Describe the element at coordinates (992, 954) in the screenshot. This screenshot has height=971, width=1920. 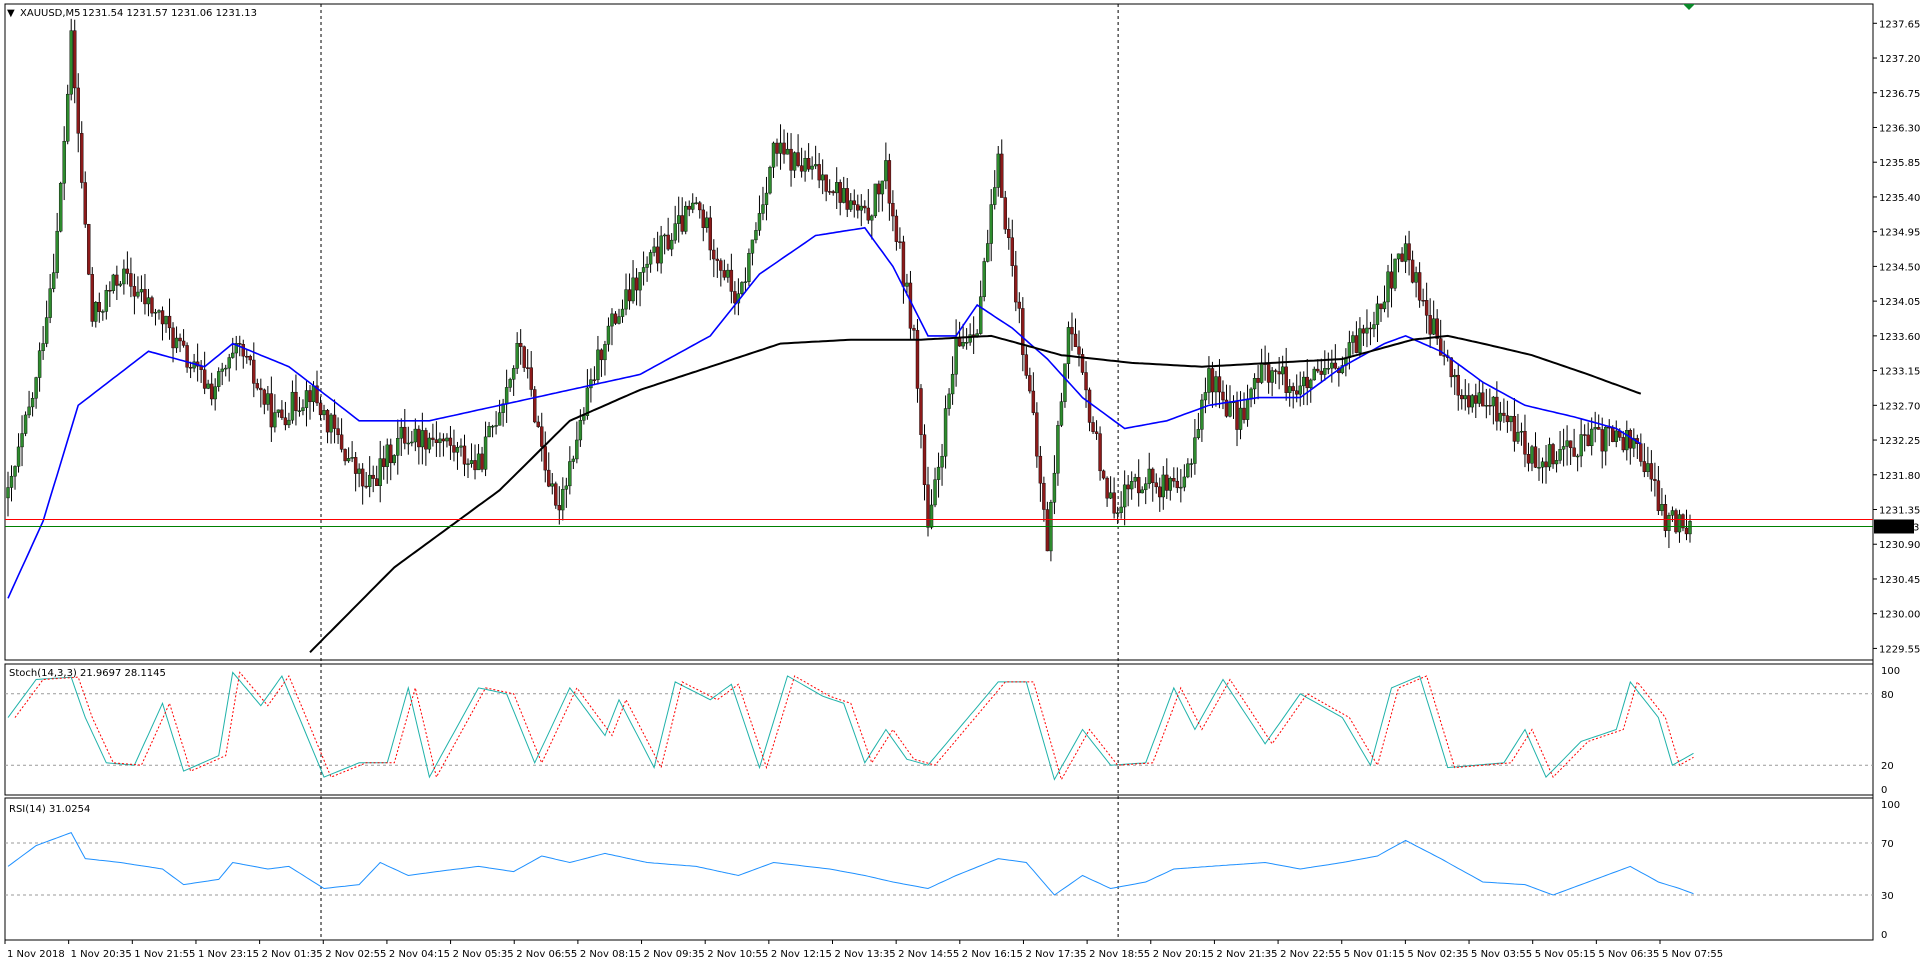
I see `time-tick-label: 2 Nov 16:15` at that location.